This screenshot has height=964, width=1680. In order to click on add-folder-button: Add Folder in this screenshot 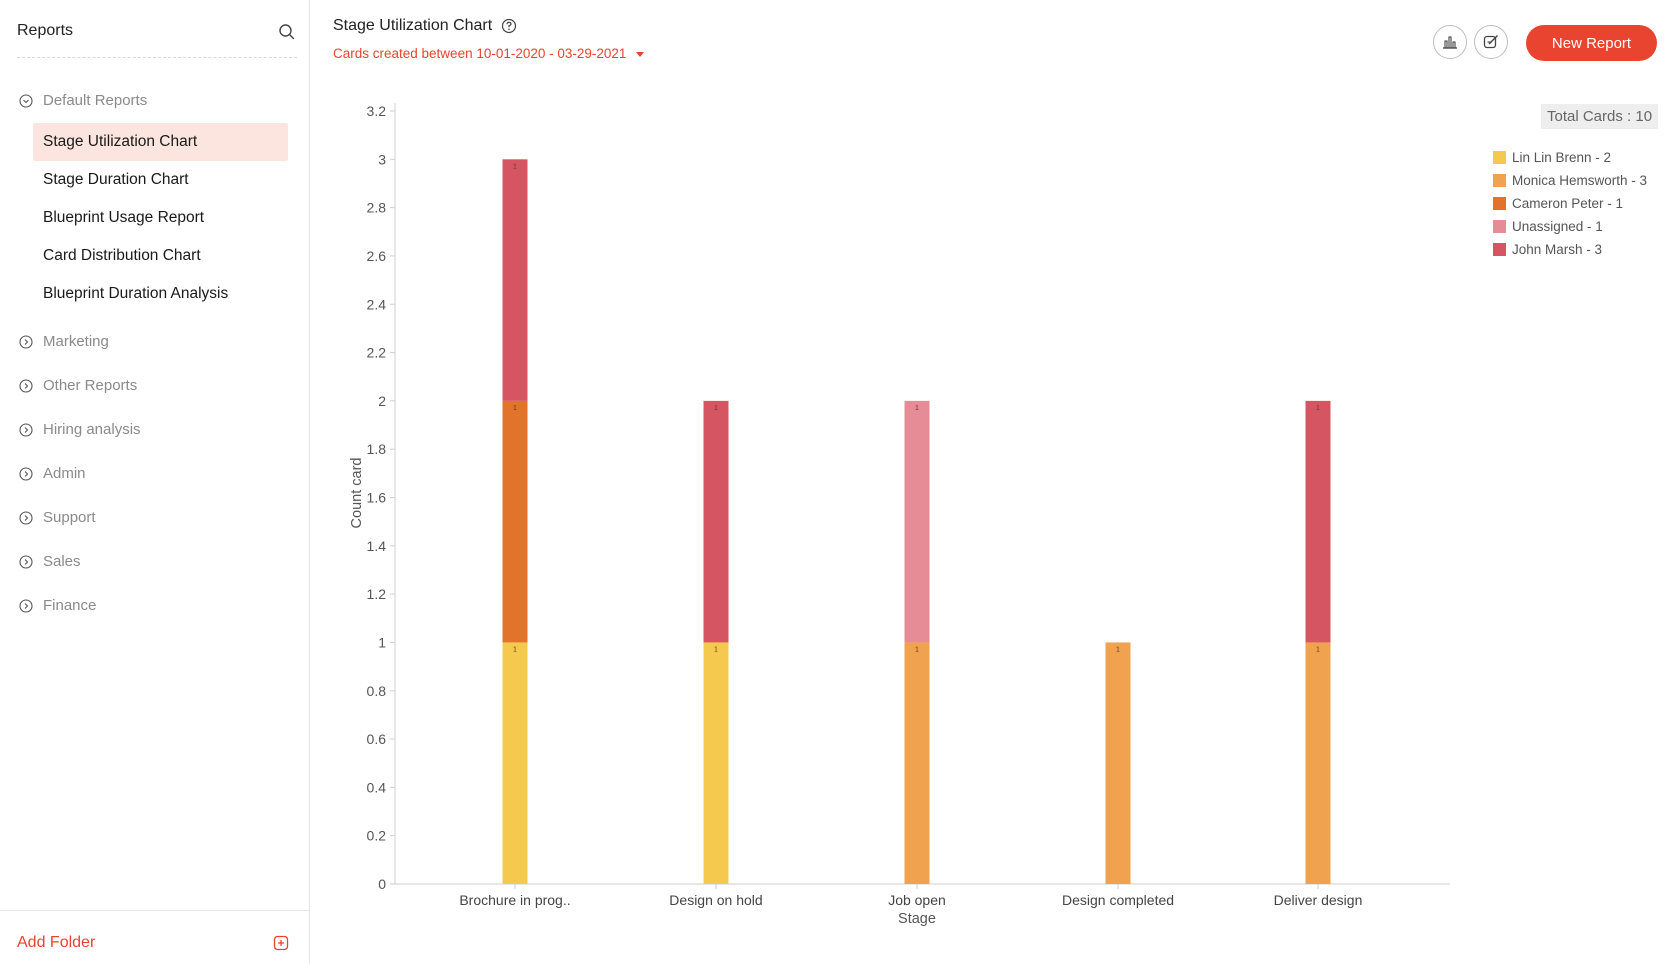, I will do `click(56, 942)`.